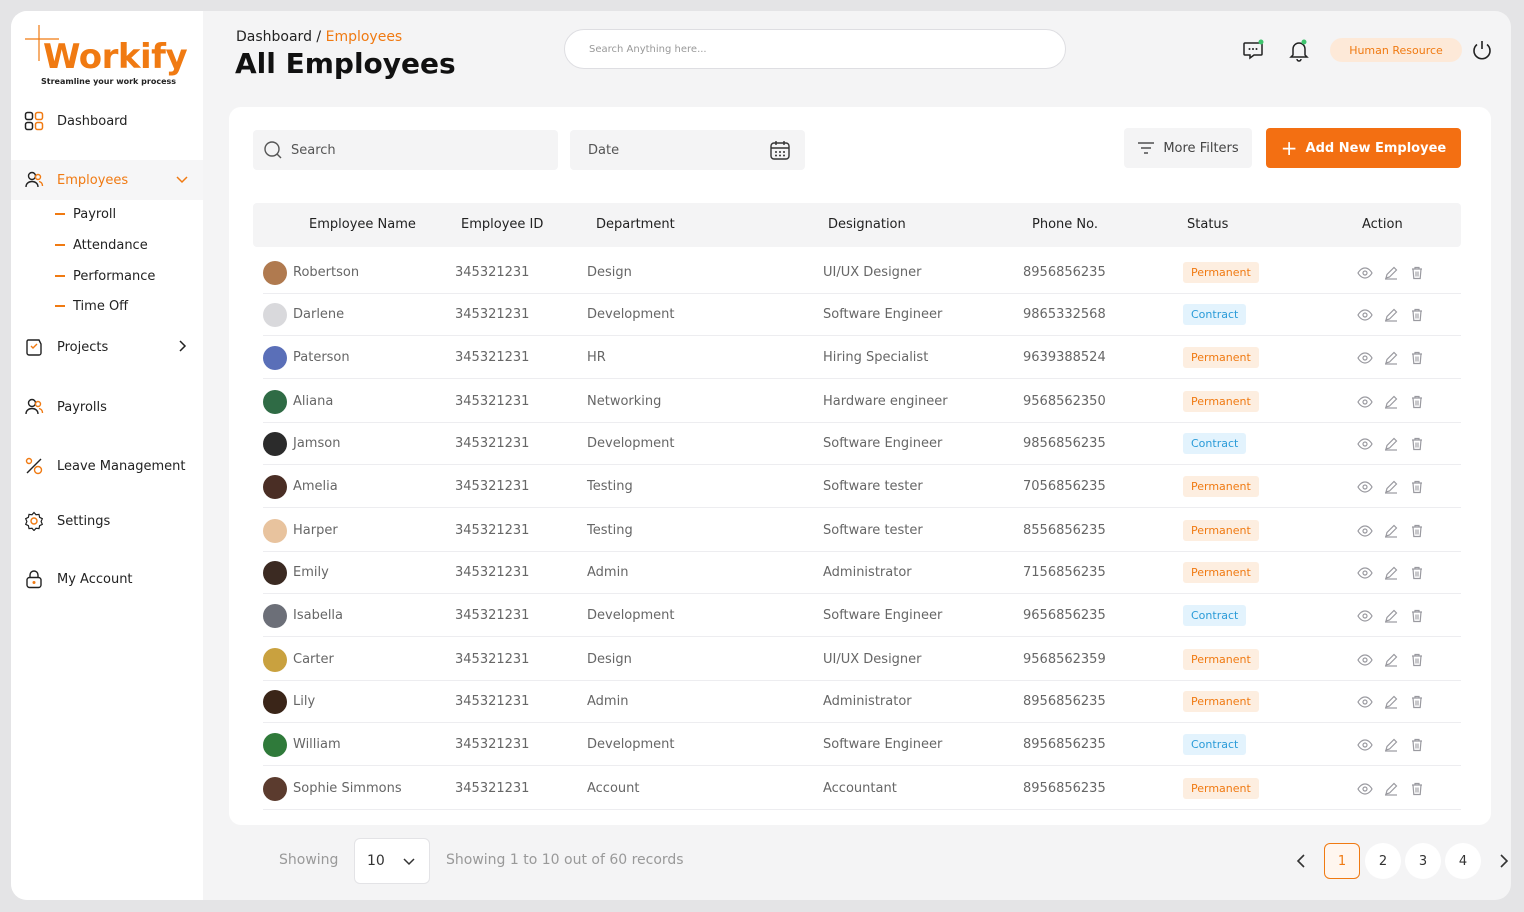 The image size is (1524, 912). Describe the element at coordinates (83, 347) in the screenshot. I see `sidebar-item-label: Projects` at that location.